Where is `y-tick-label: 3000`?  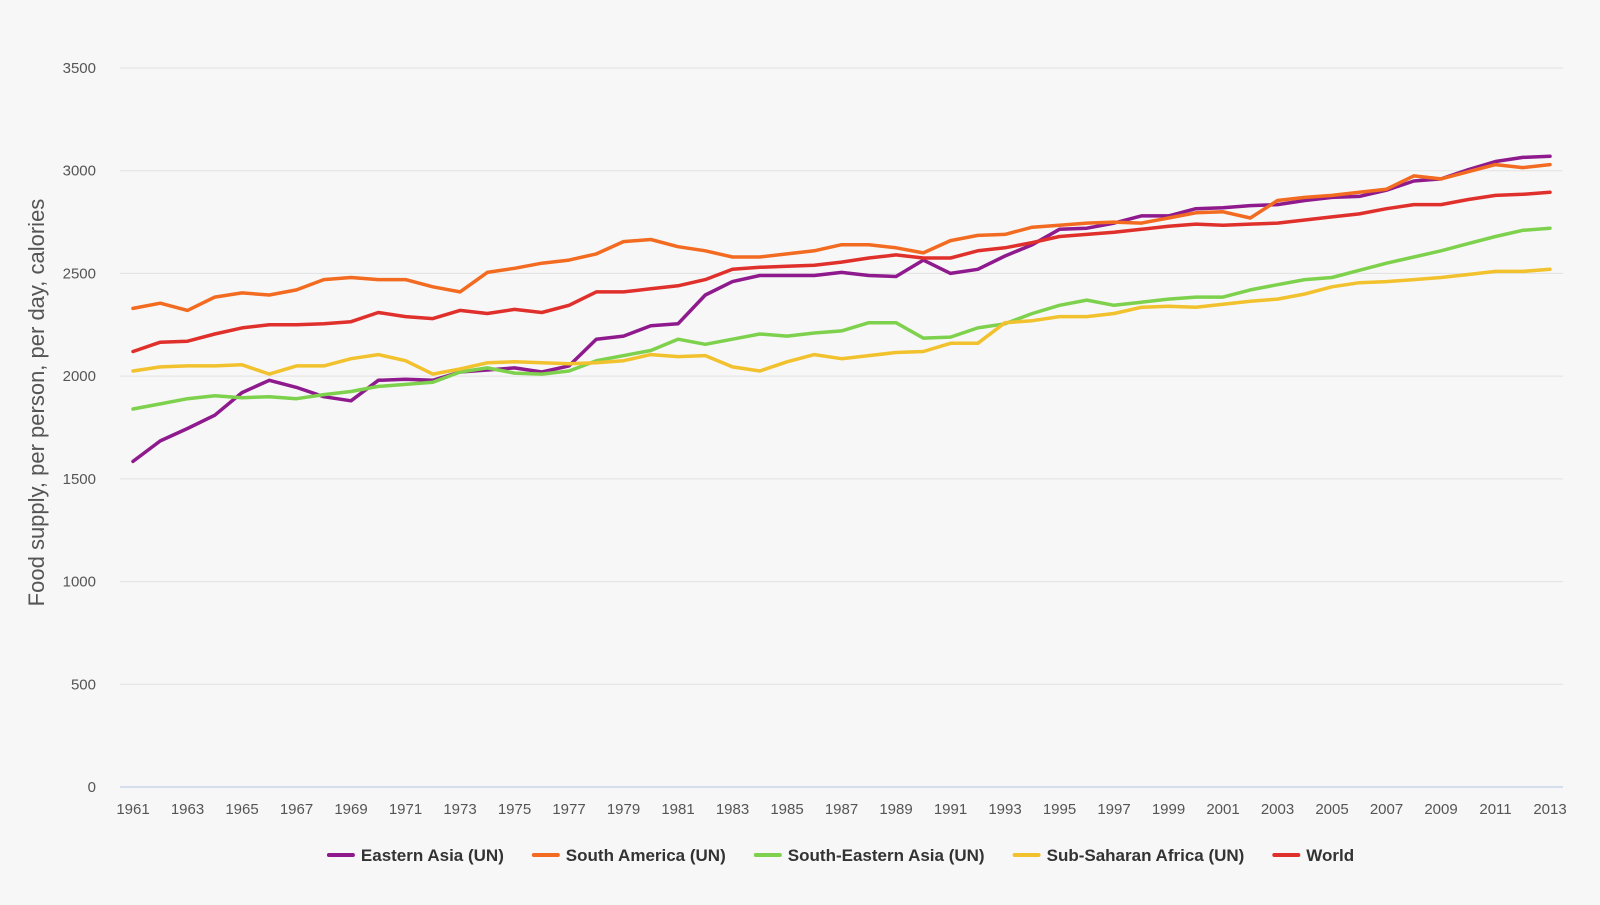
y-tick-label: 3000 is located at coordinates (79, 171).